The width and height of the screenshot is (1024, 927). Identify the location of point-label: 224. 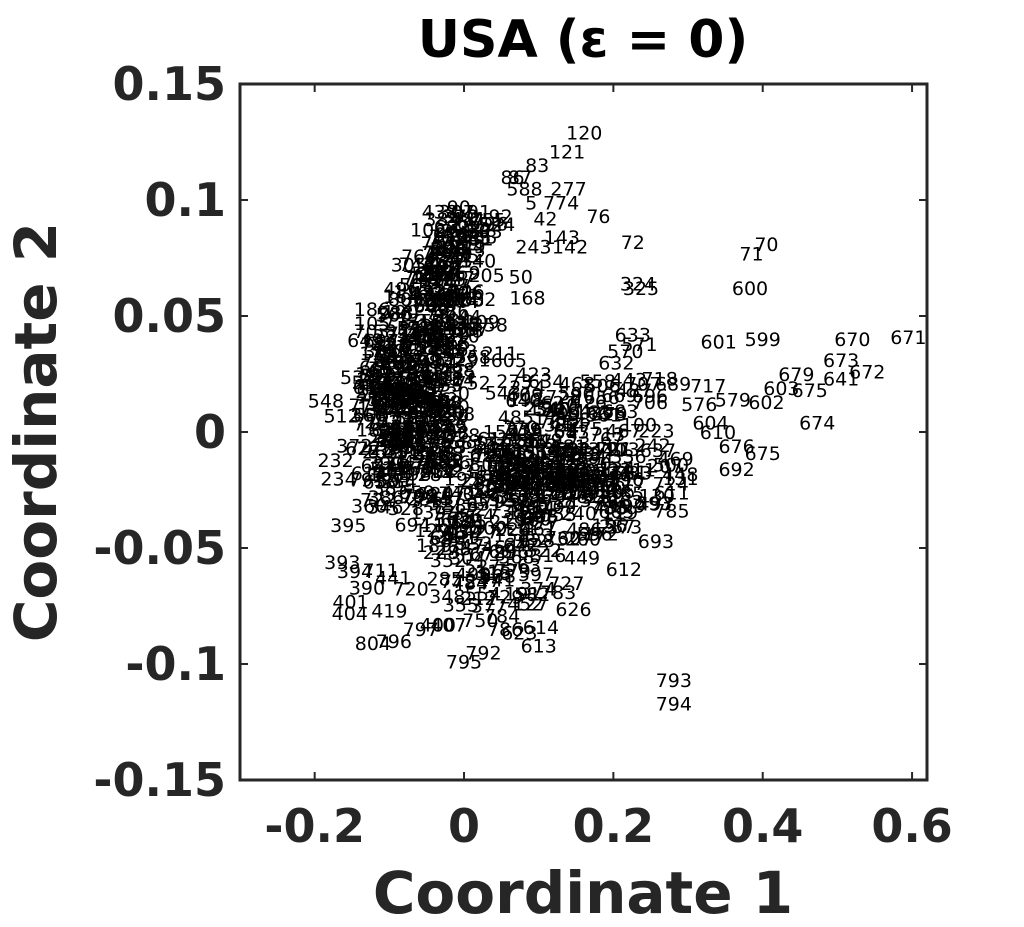
(457, 380).